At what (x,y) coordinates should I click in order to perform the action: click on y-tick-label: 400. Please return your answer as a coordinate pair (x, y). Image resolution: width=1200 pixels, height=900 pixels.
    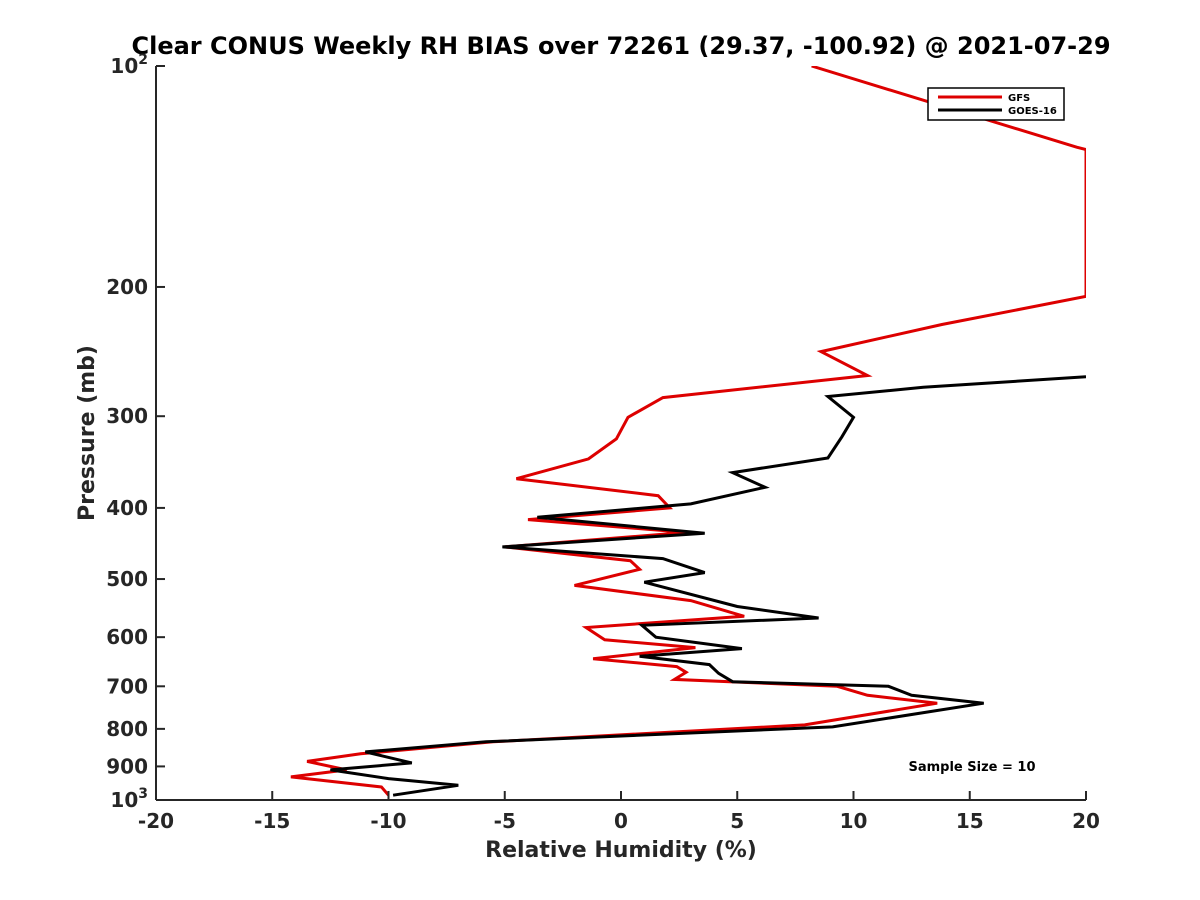
    Looking at the image, I should click on (127, 508).